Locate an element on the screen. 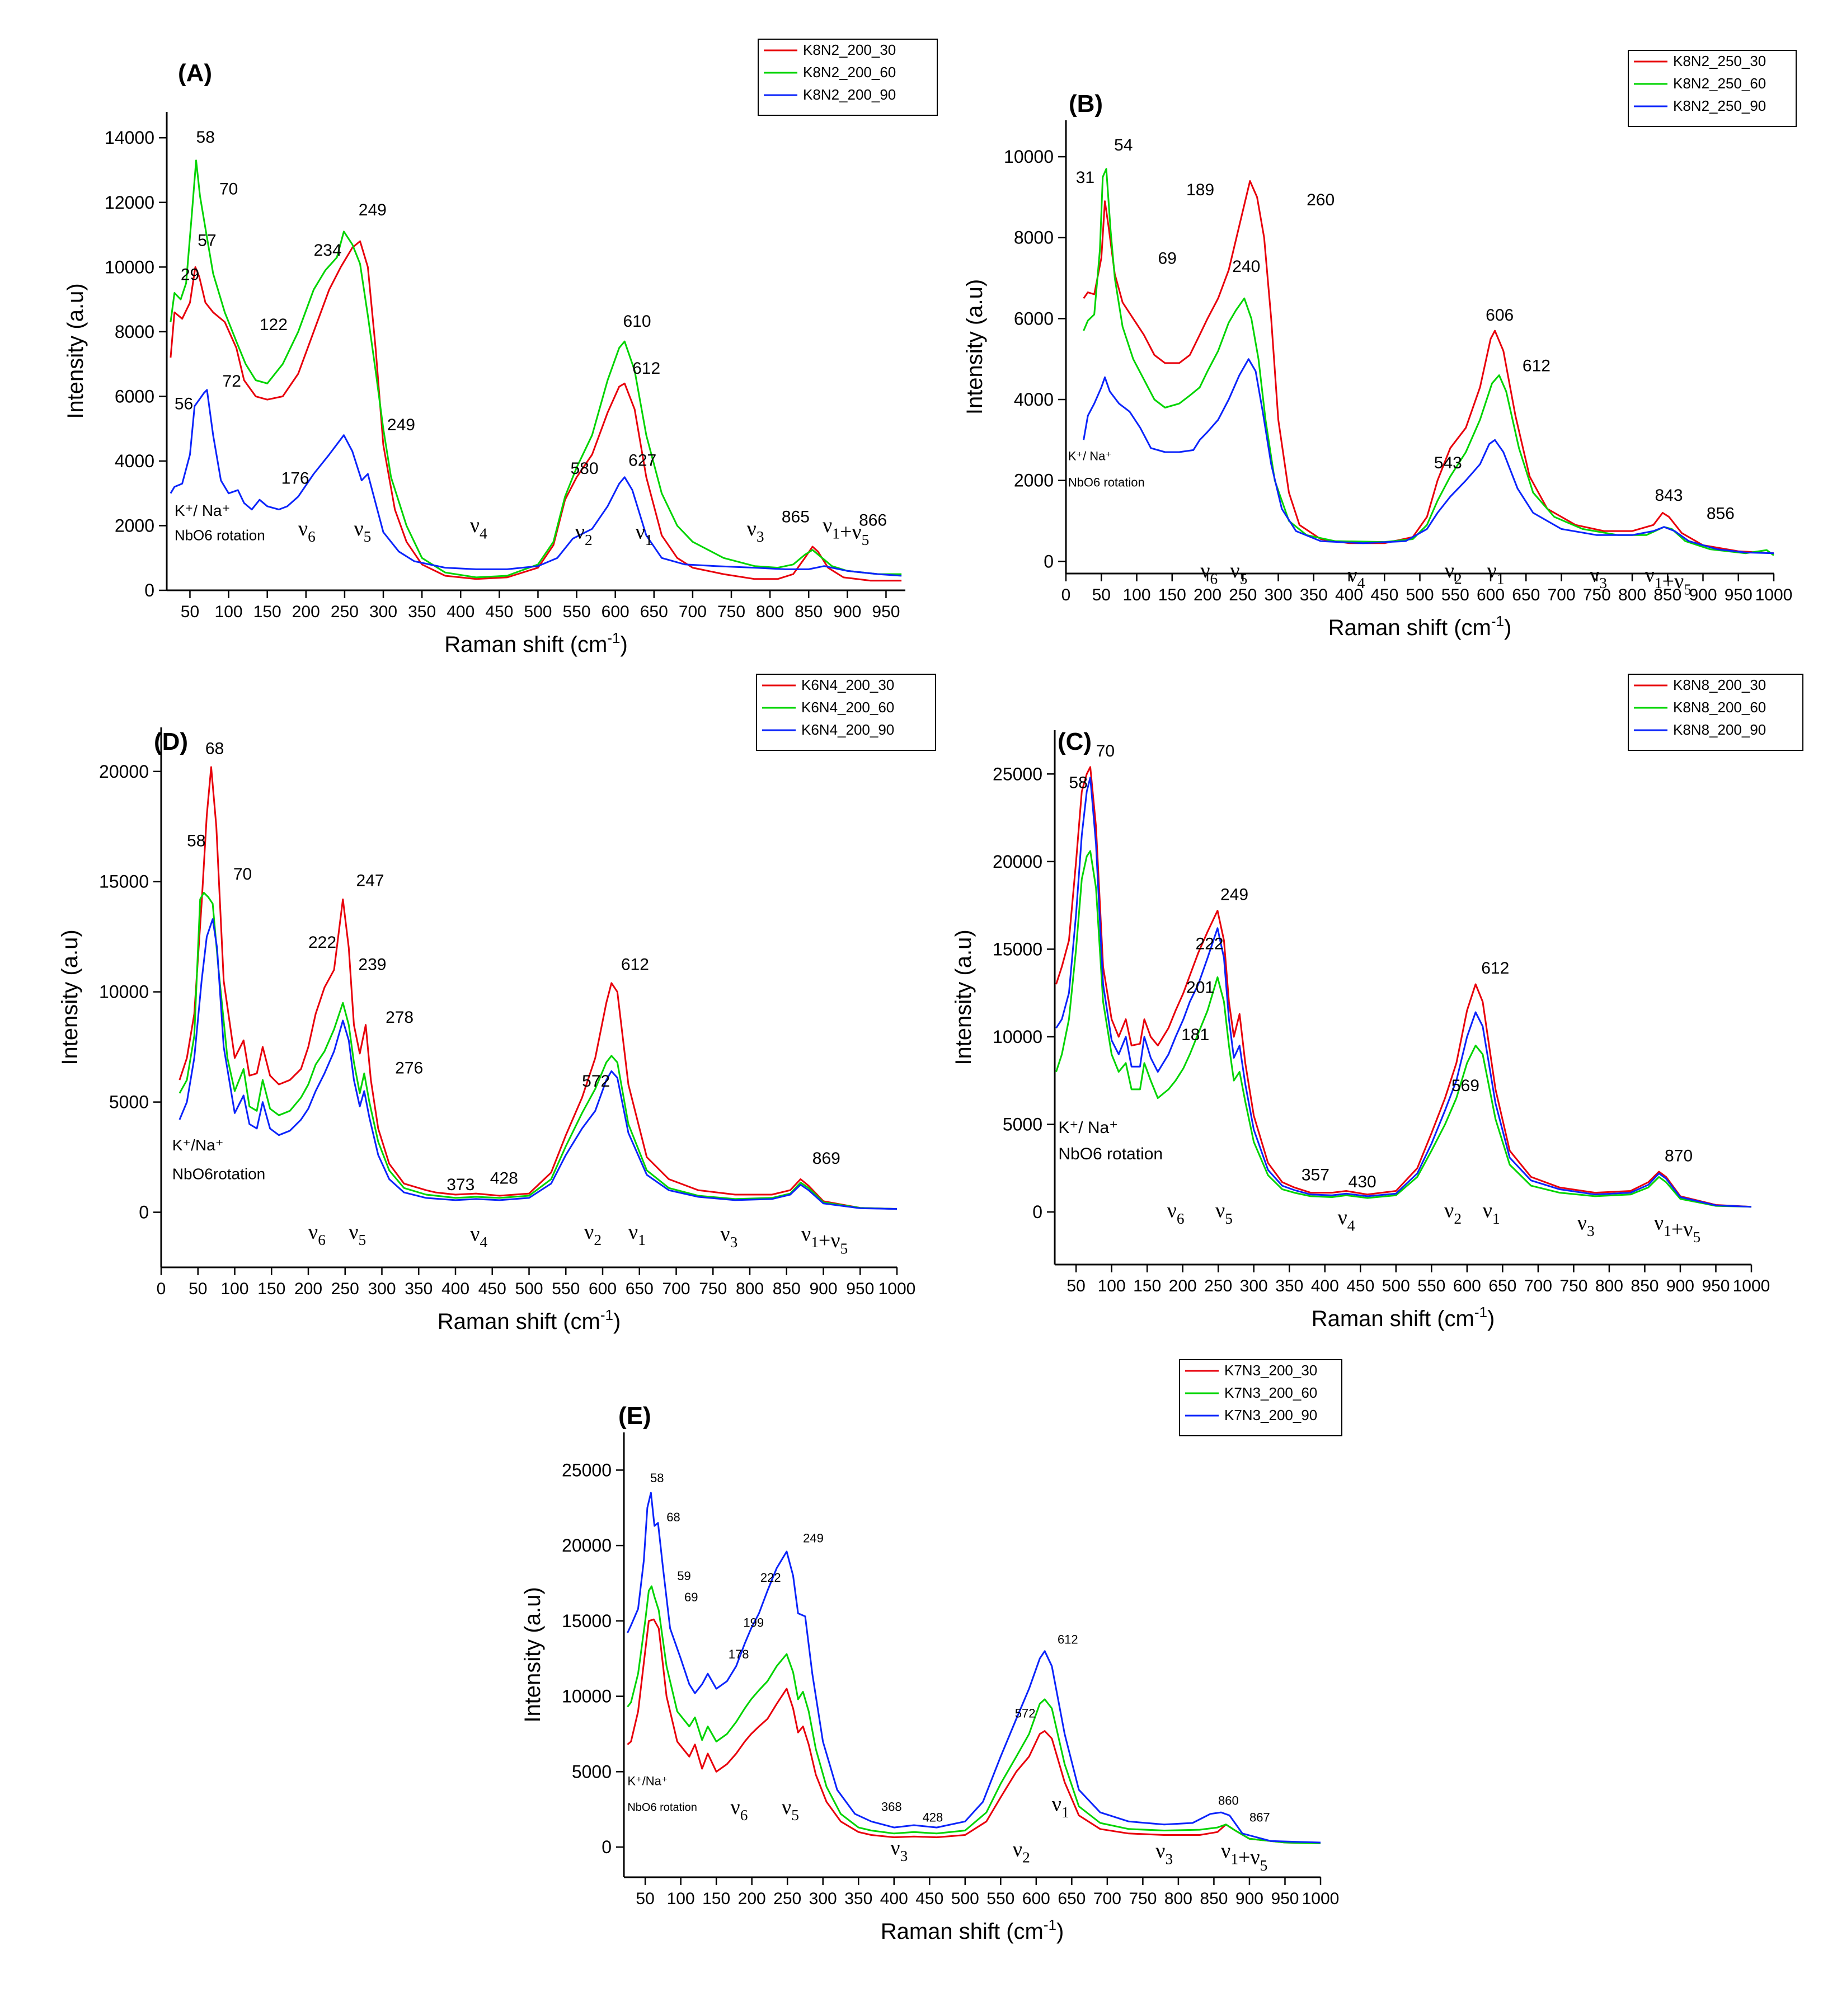 The image size is (1837, 2016). x-tick-label: 400 is located at coordinates (461, 612).